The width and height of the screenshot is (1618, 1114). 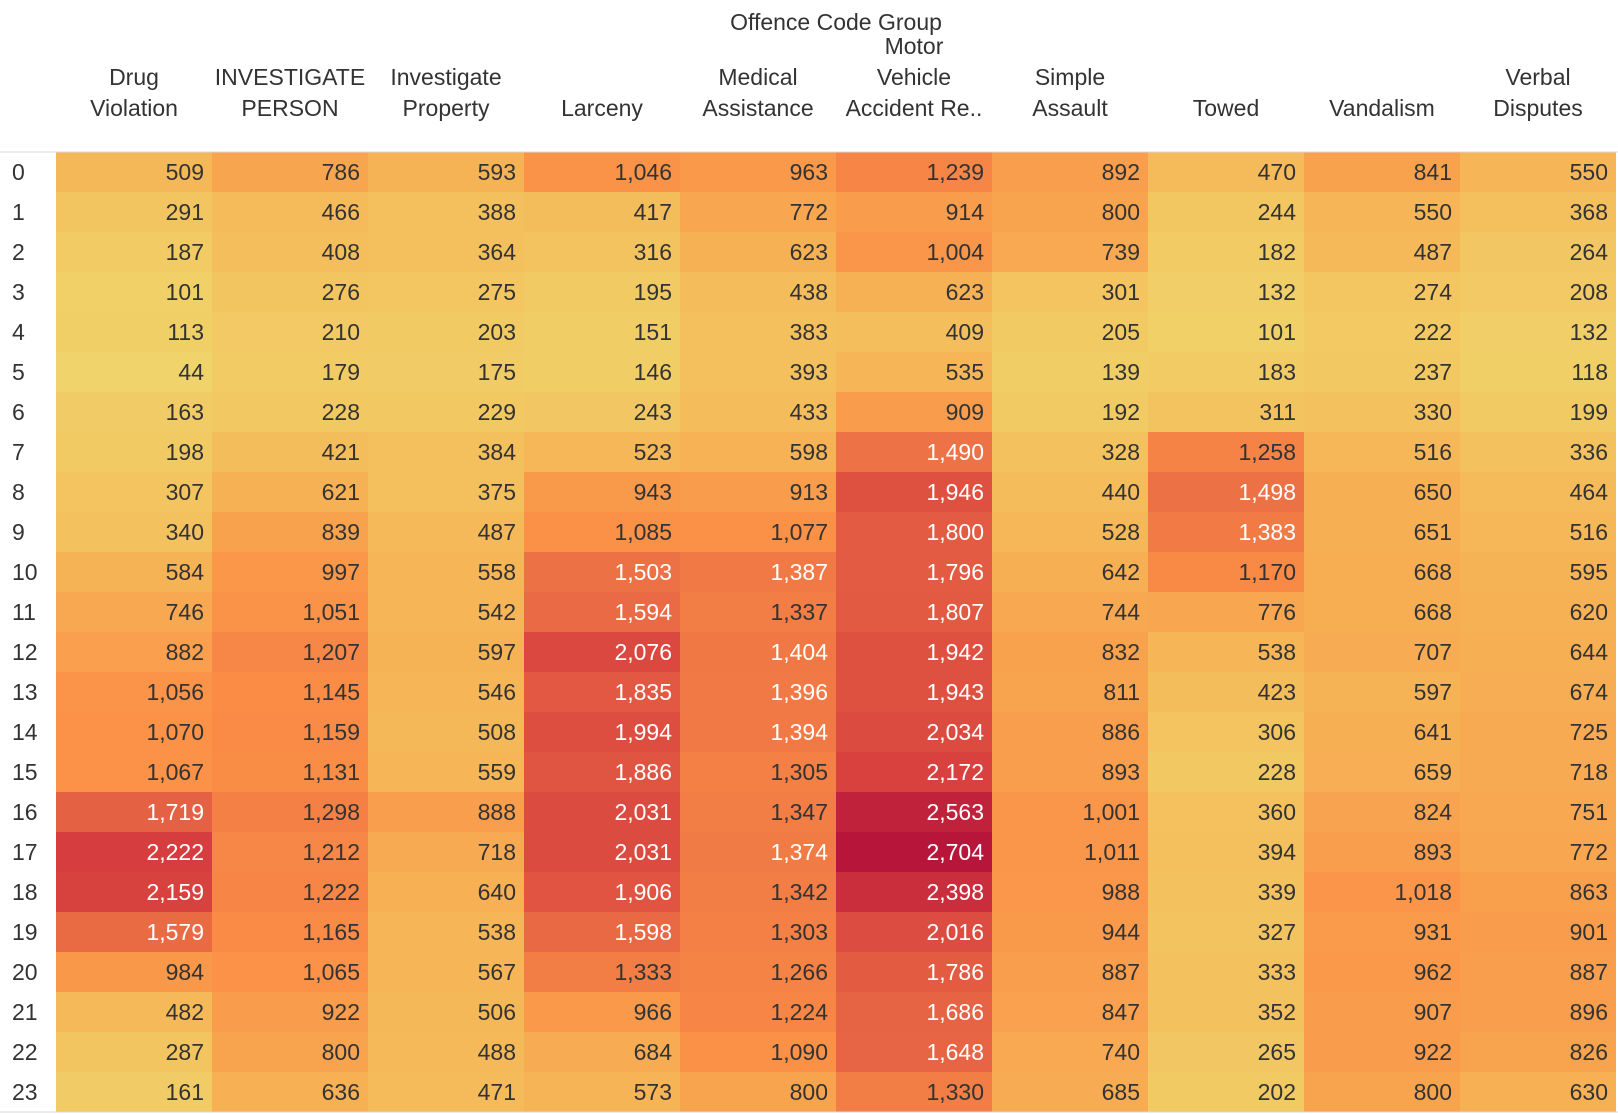 I want to click on cell-value-label: 685, so click(x=1121, y=1092).